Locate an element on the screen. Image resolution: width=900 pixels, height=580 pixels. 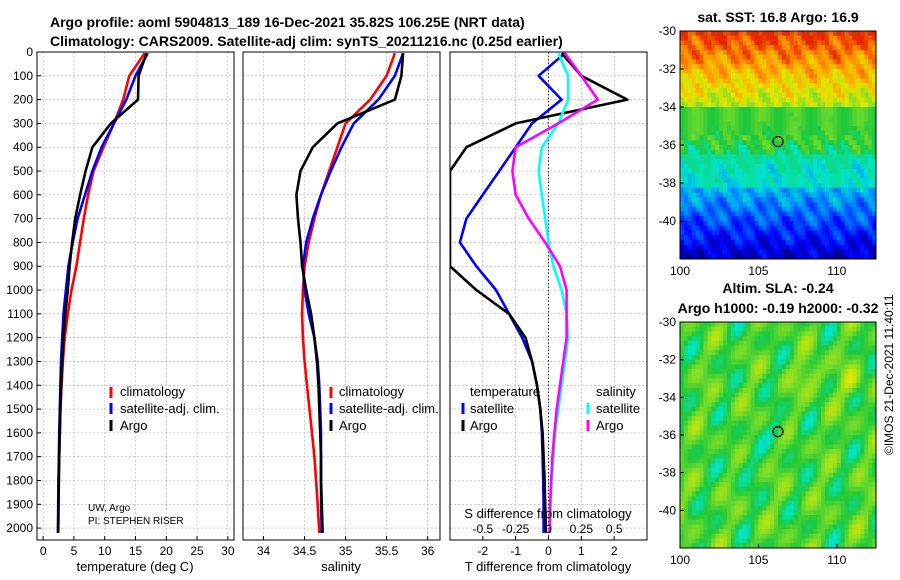
s-difference-x-ticks: -0.5 -0.25 0 0.25 0.5 is located at coordinates (547, 529).